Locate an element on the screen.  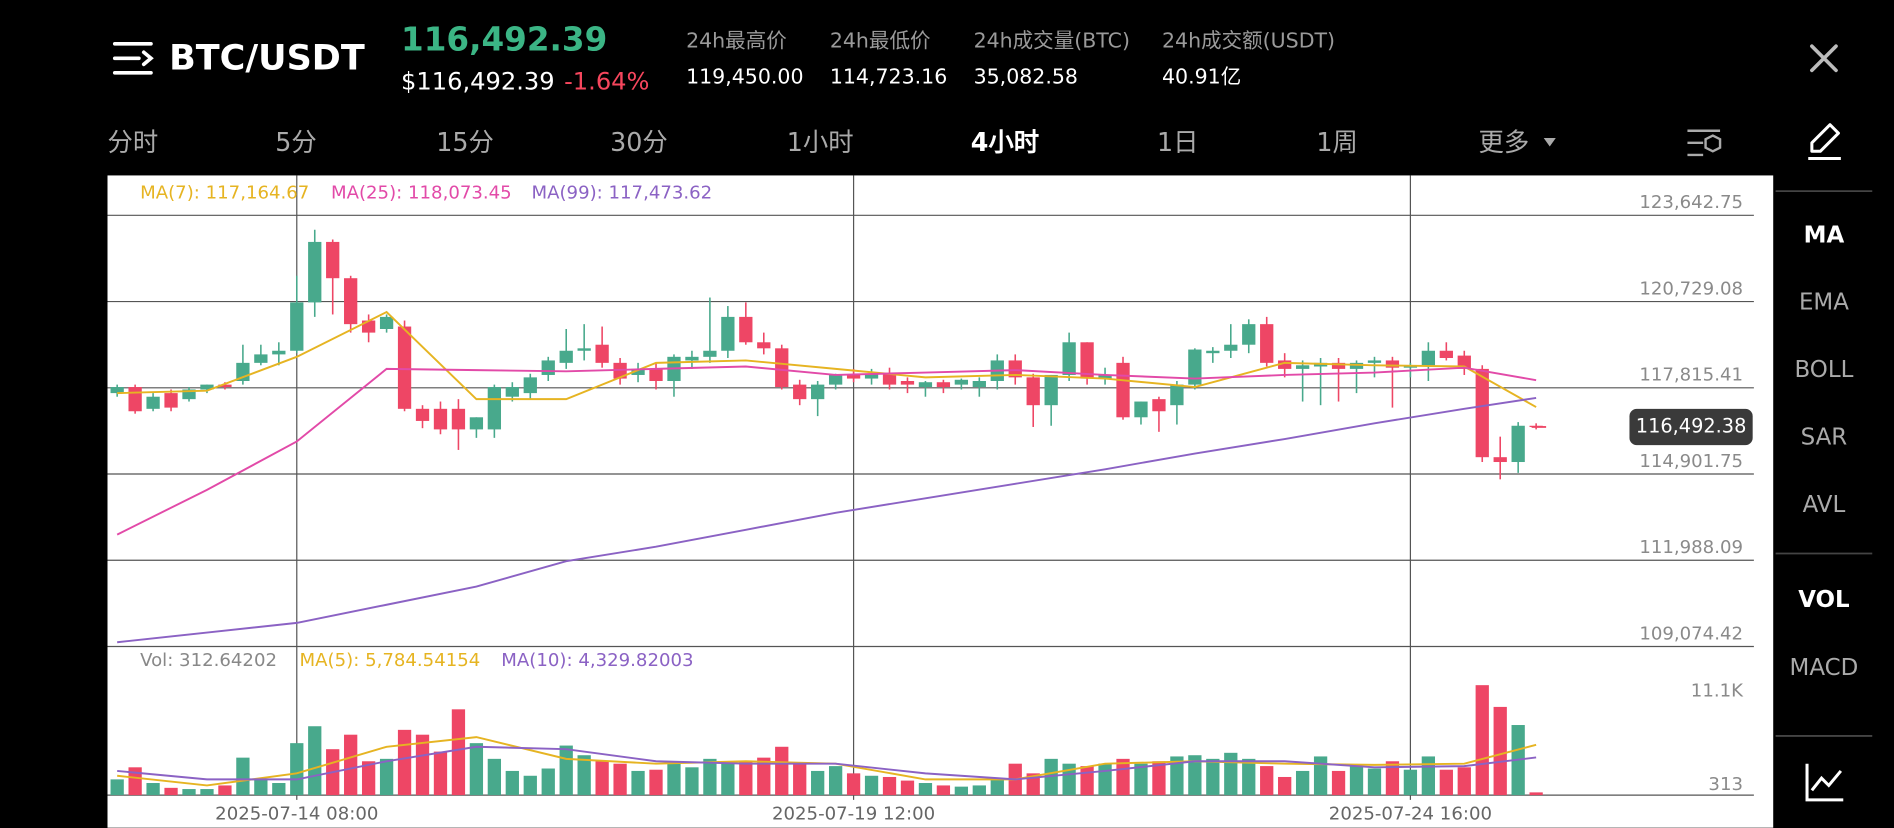
legend-item: MA(10): 4,329.82003 is located at coordinates (597, 660).